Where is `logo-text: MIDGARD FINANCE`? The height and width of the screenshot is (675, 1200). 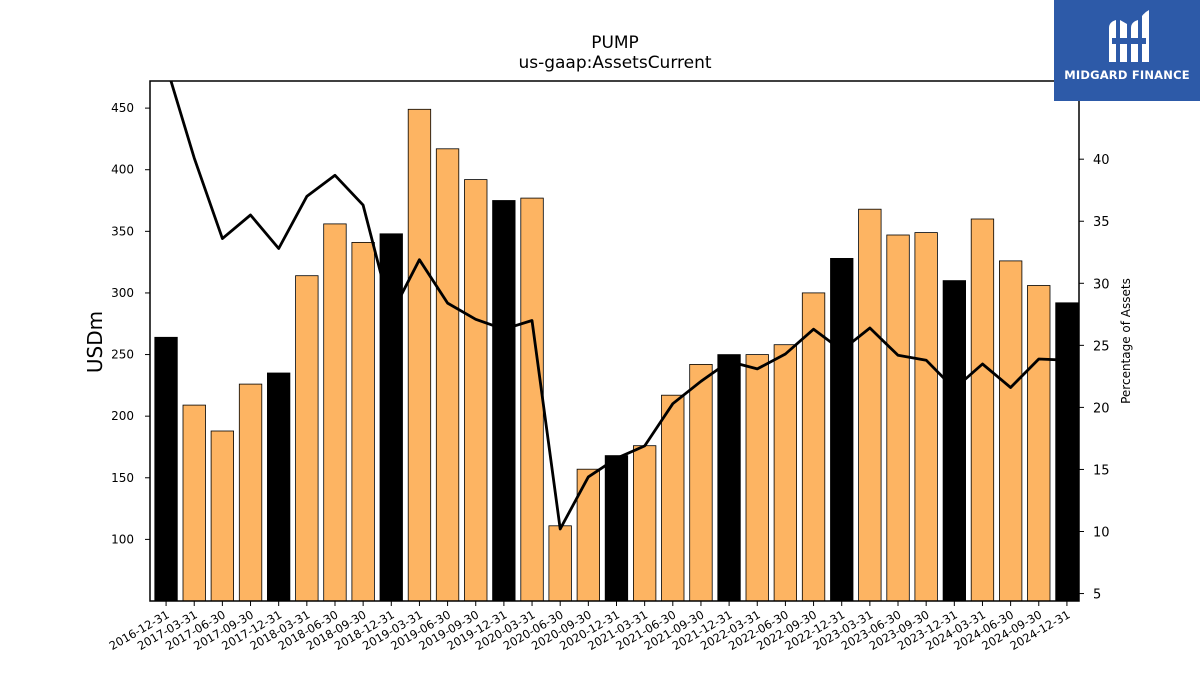
logo-text: MIDGARD FINANCE is located at coordinates (1127, 75).